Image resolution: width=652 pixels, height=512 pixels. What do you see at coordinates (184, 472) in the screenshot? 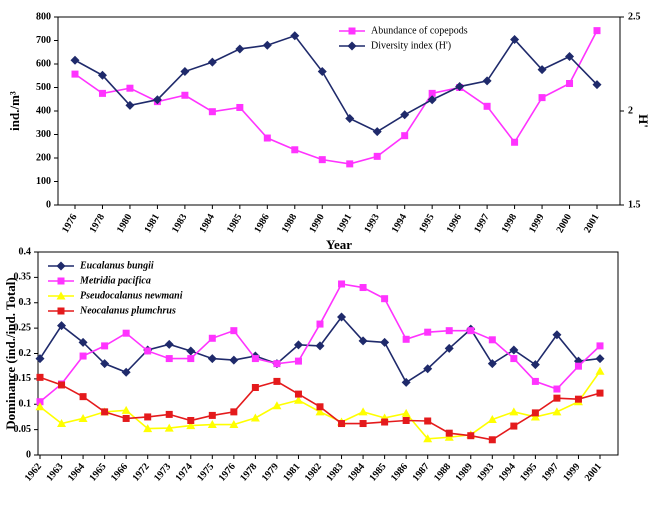
I see `x-tick-label: 1974` at bounding box center [184, 472].